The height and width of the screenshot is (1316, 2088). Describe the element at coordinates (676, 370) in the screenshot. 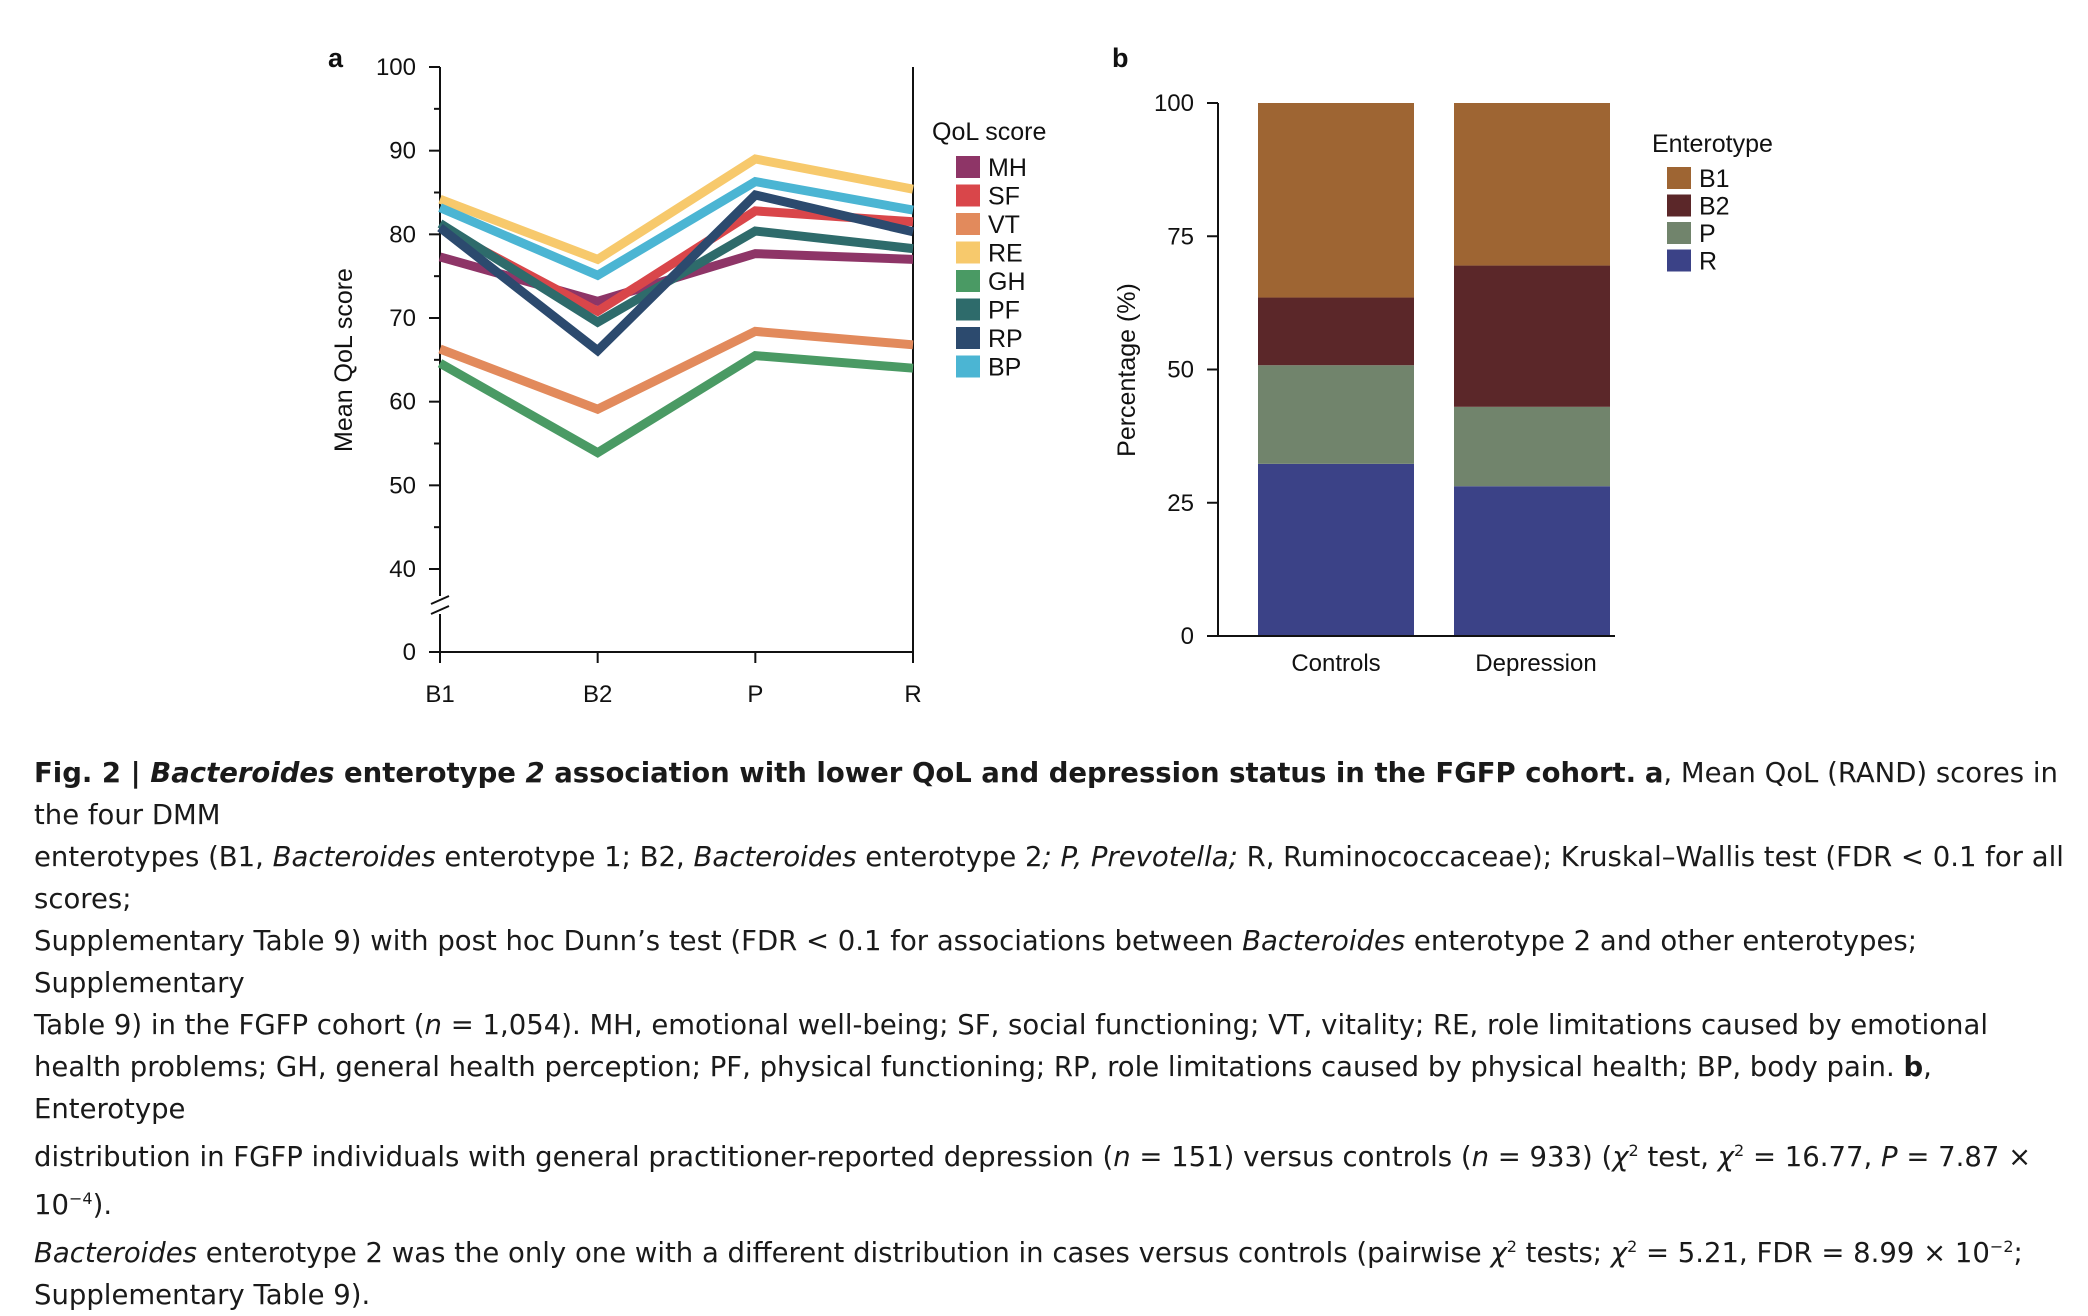

I see `series-line-vt` at that location.